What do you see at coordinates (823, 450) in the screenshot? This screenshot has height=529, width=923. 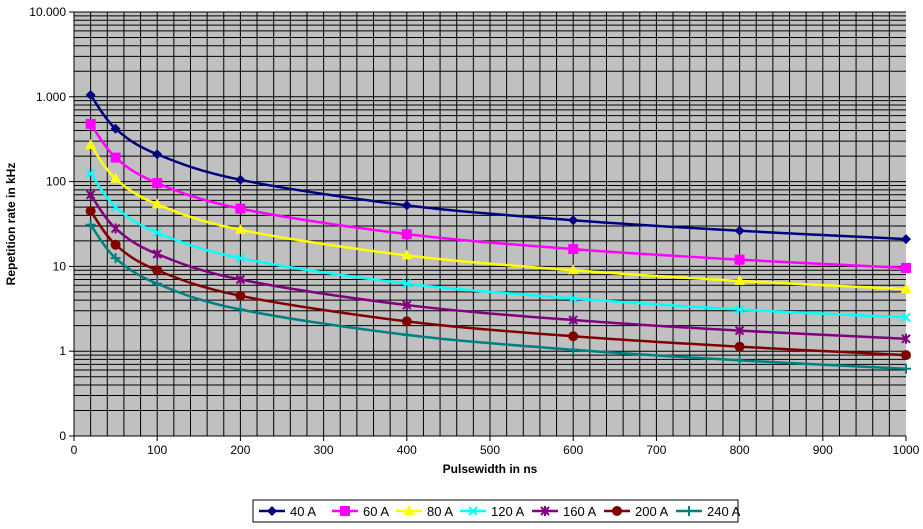 I see `x-tick-label: 900` at bounding box center [823, 450].